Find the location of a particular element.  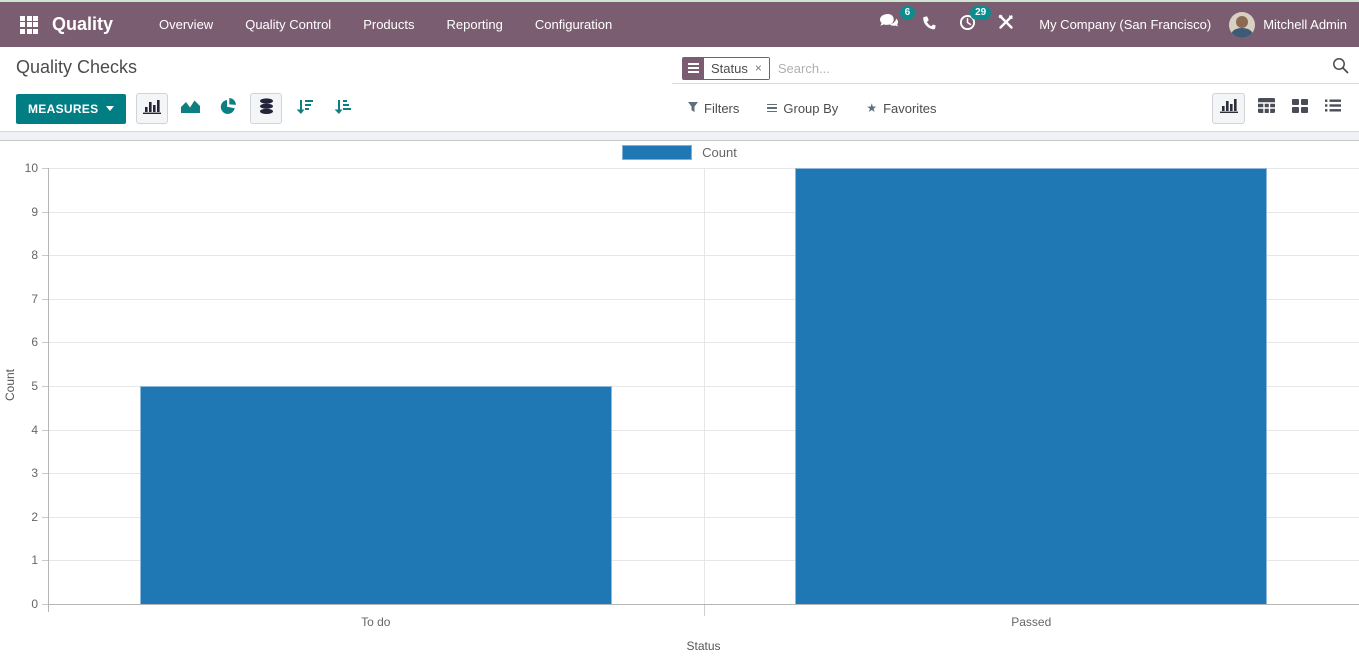

x-tick-label: To do is located at coordinates (376, 622).